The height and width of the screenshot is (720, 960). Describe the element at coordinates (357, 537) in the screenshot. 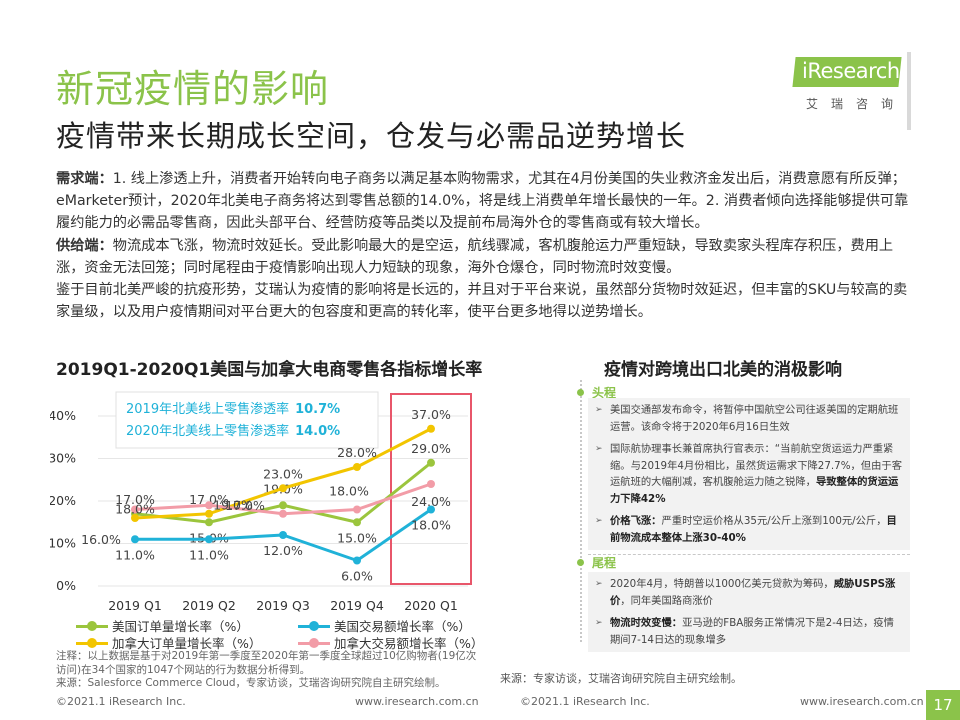

I see `data-label: 15.0%` at that location.